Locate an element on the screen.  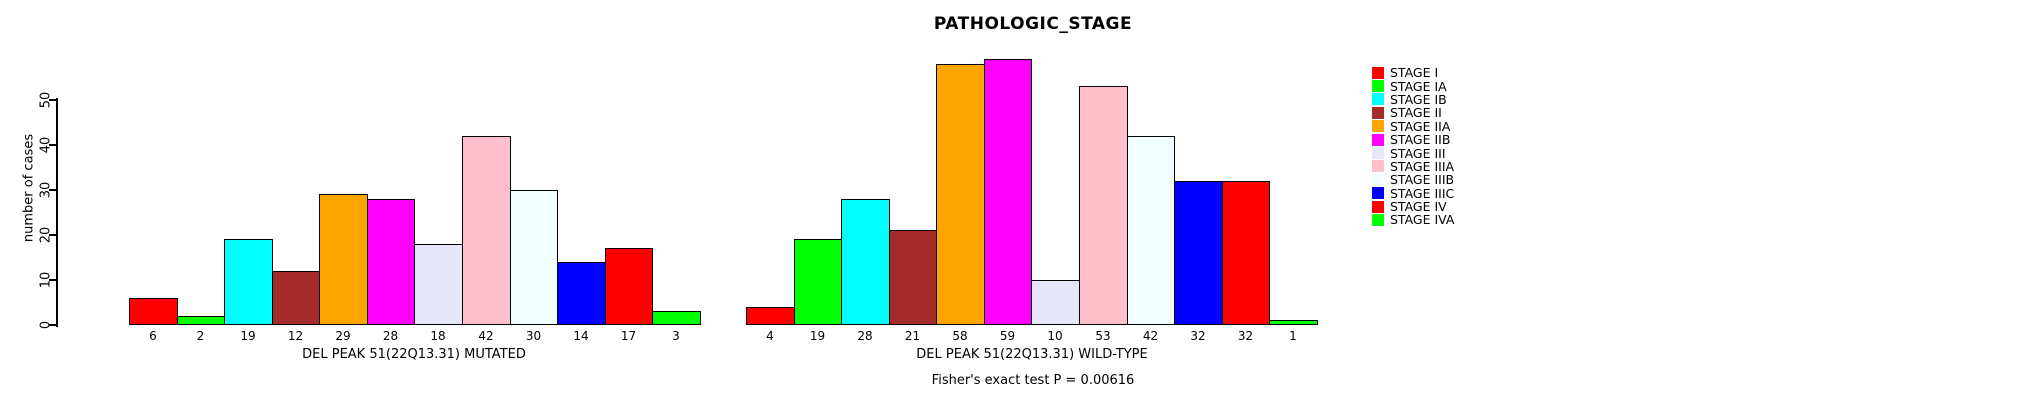
legend-item: STAGE IIIC is located at coordinates (1413, 193).